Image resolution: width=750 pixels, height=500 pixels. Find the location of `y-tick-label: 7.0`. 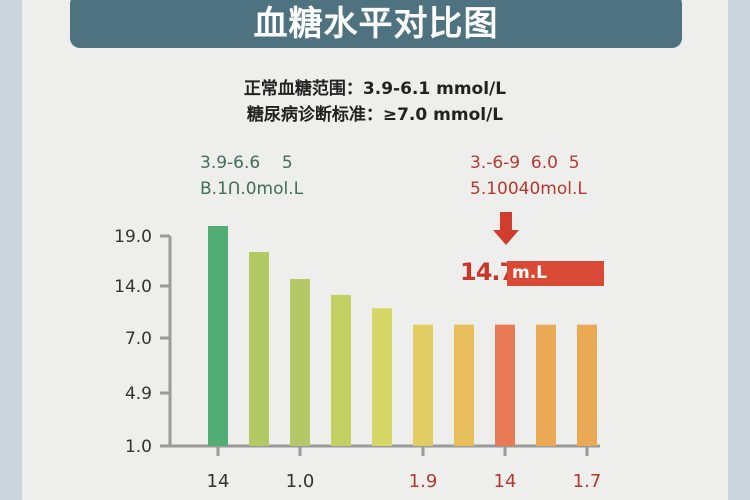

y-tick-label: 7.0 is located at coordinates (138, 339).